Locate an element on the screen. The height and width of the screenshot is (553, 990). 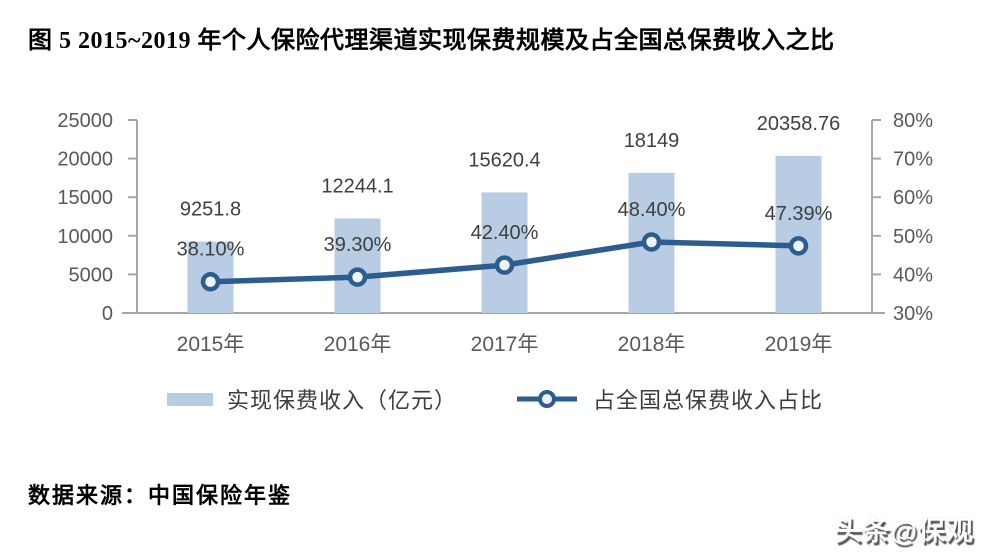
left-axis-tick-label: 5000 is located at coordinates (91, 275).